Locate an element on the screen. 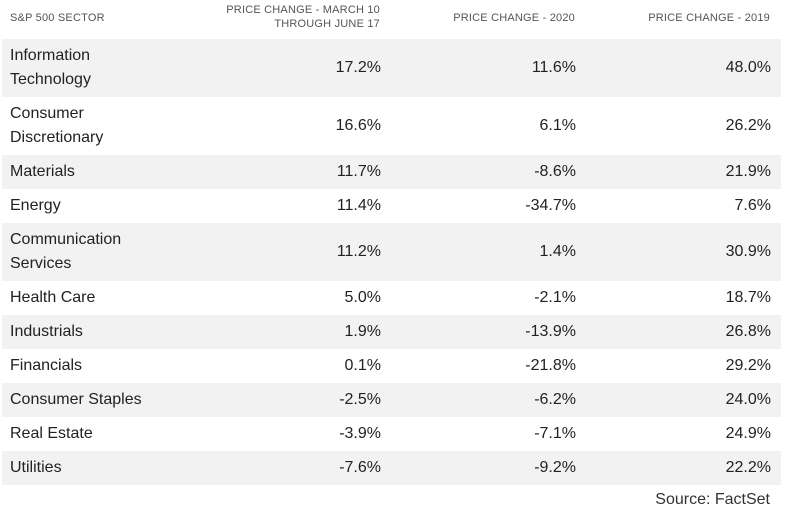  table-row: Health Care 5.0% -2.1% 18.7% is located at coordinates (391, 298).